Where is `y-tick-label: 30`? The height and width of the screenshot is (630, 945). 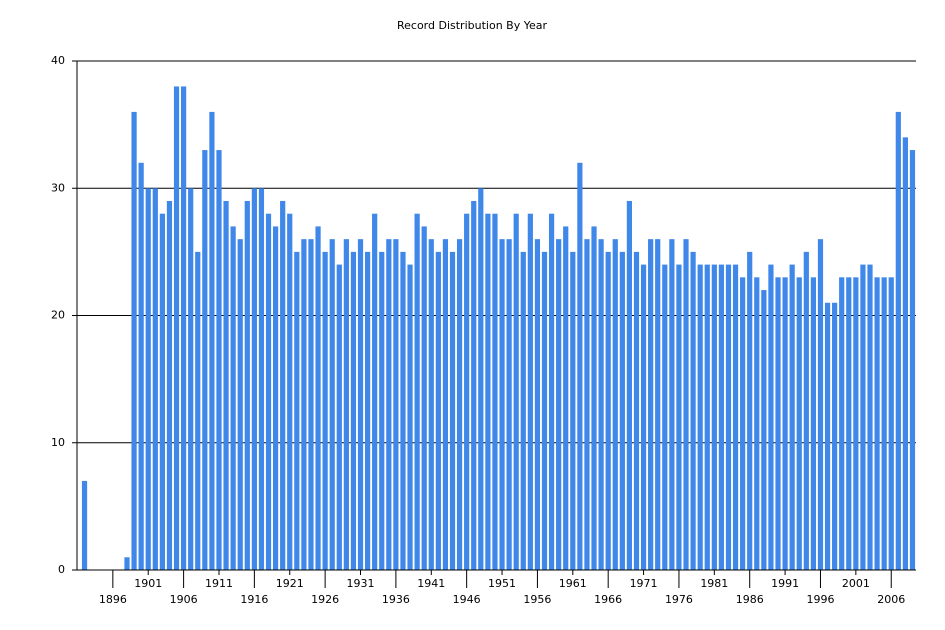
y-tick-label: 30 is located at coordinates (58, 187).